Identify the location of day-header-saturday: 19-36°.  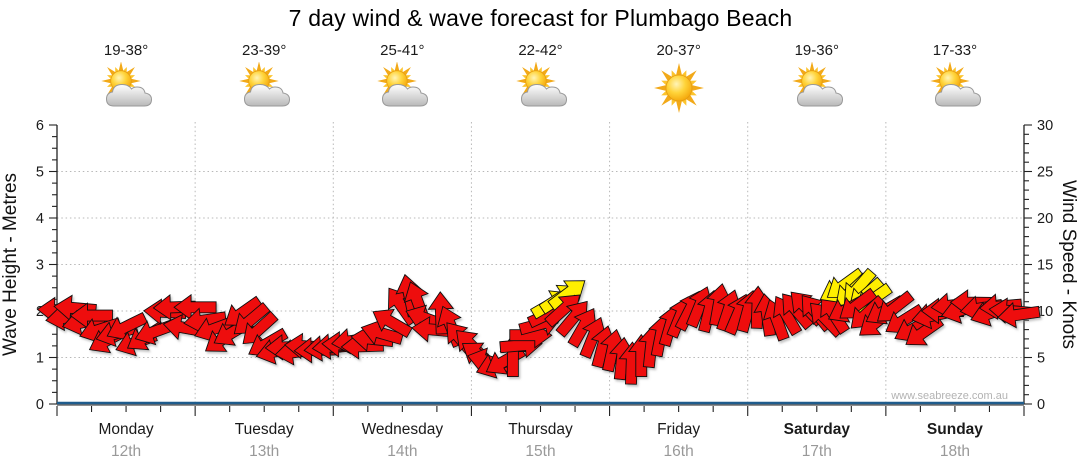
(817, 78).